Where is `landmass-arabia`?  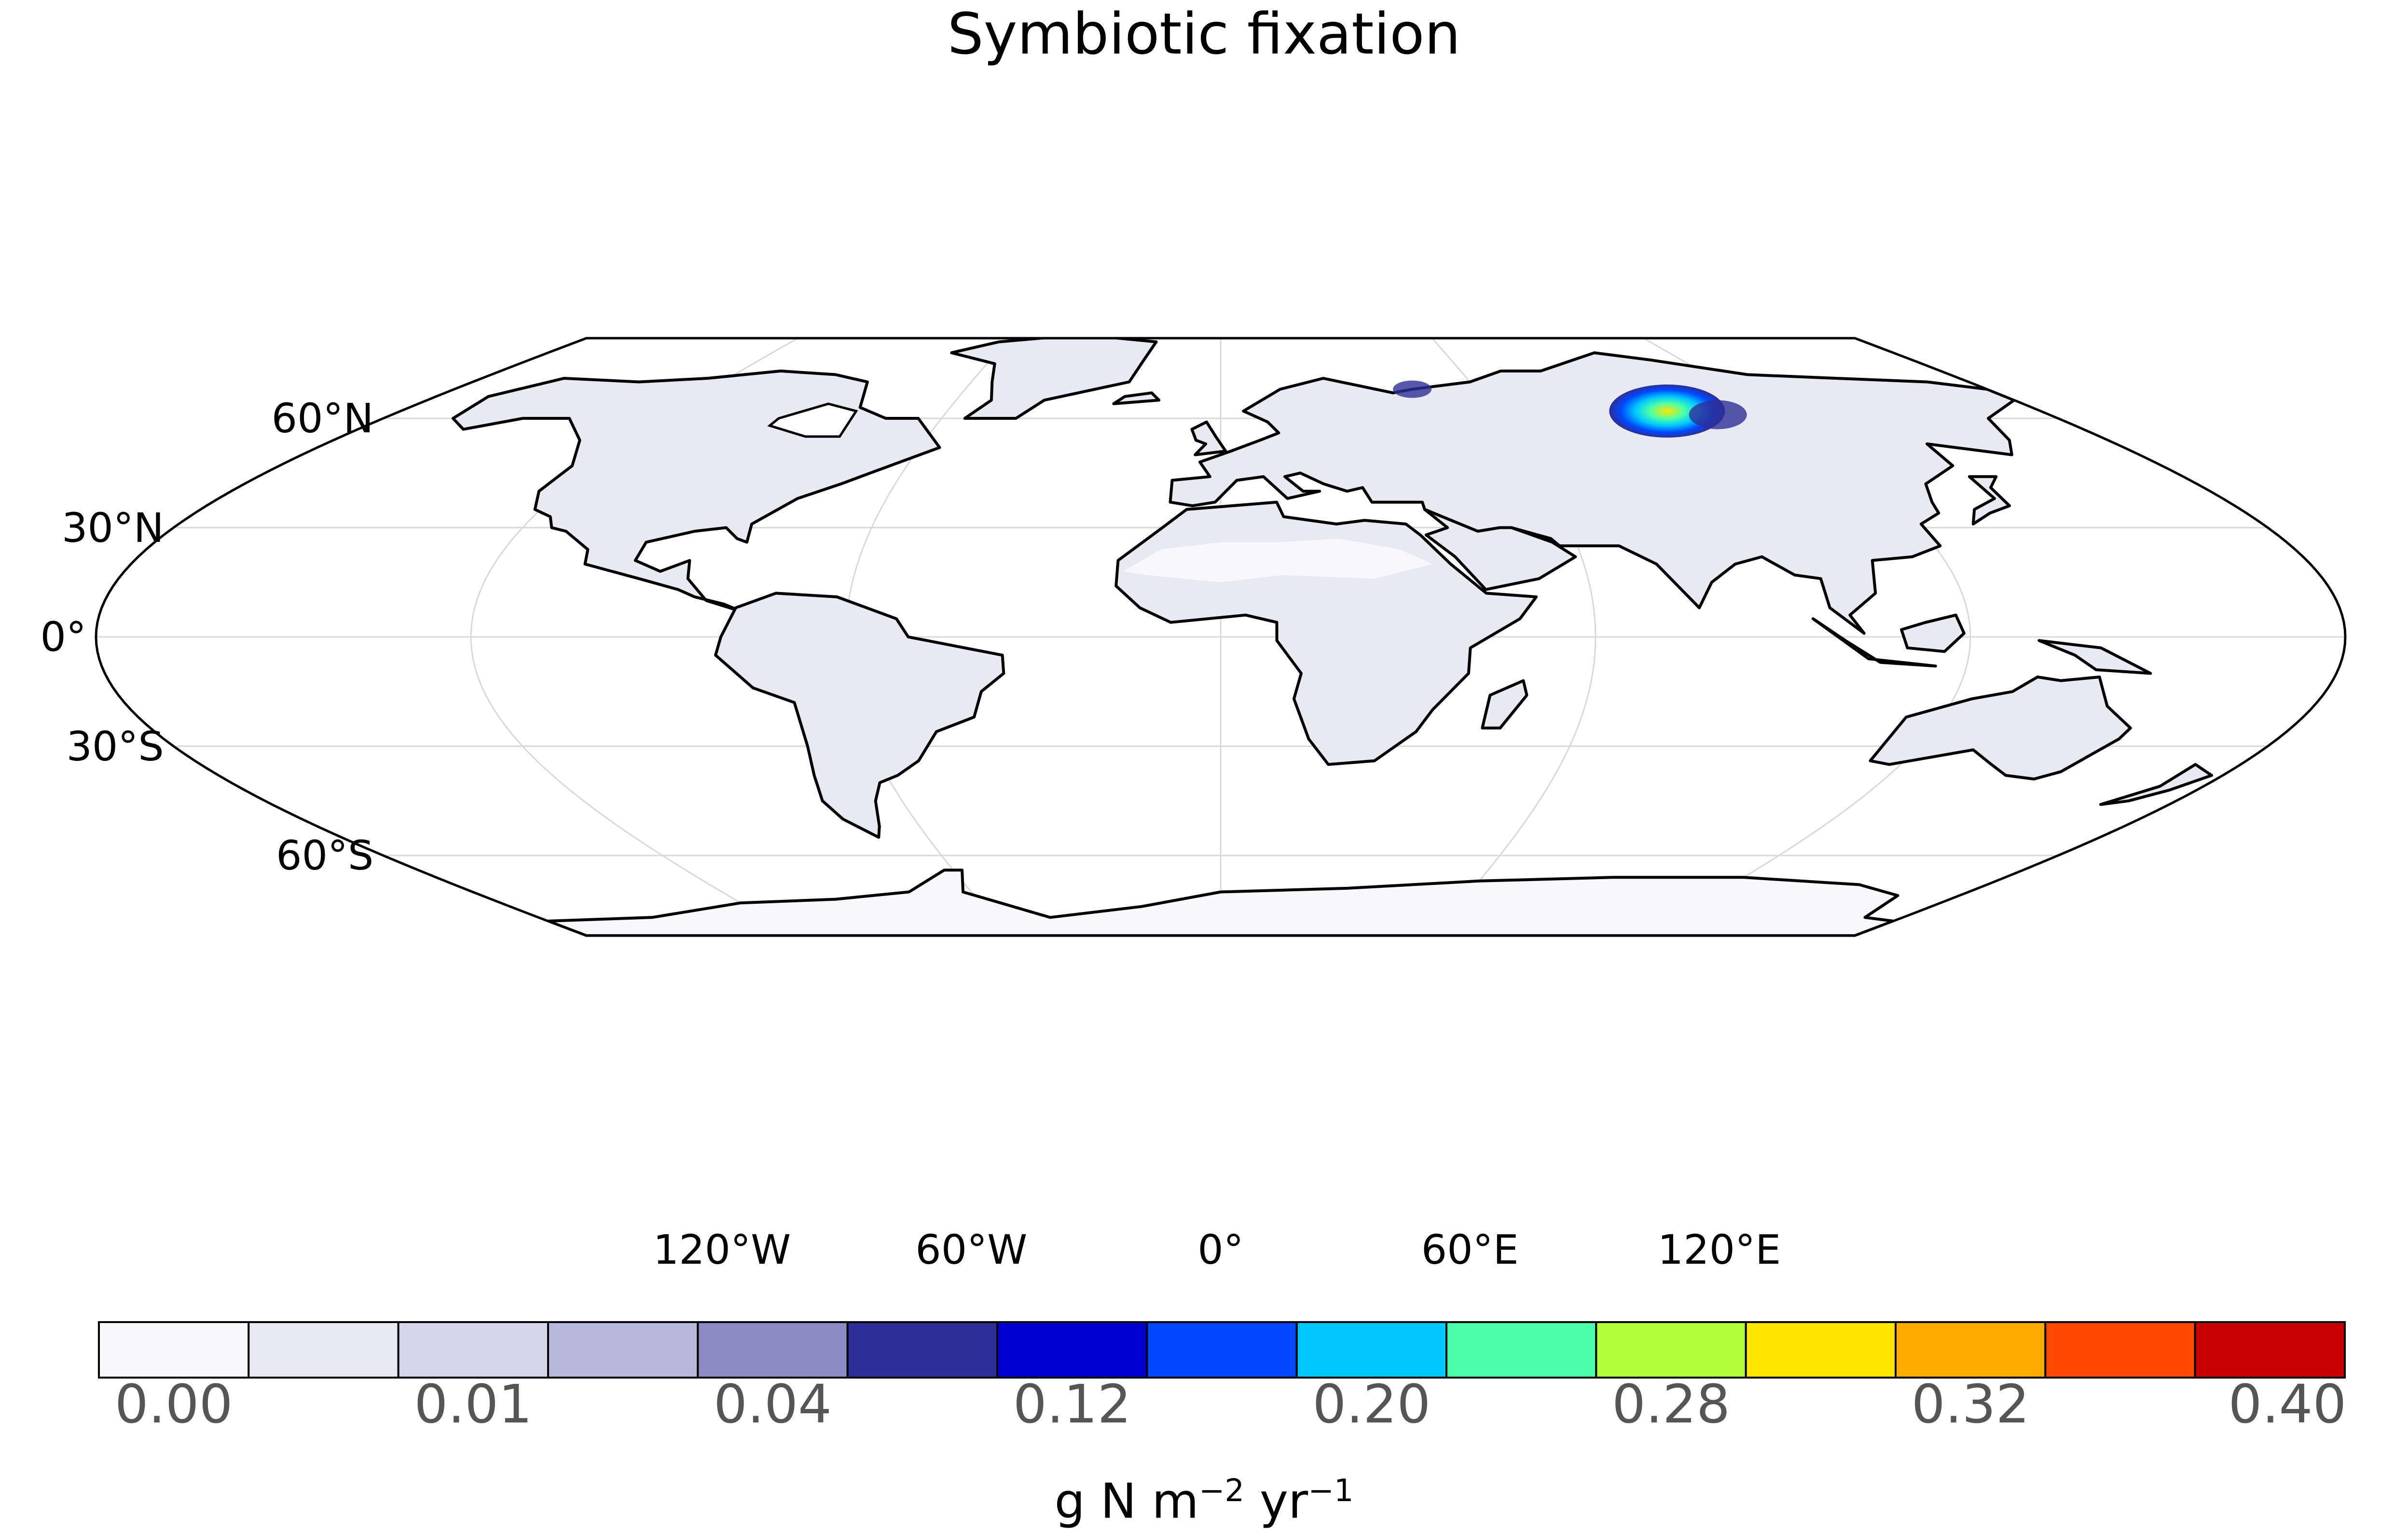 landmass-arabia is located at coordinates (1500, 549).